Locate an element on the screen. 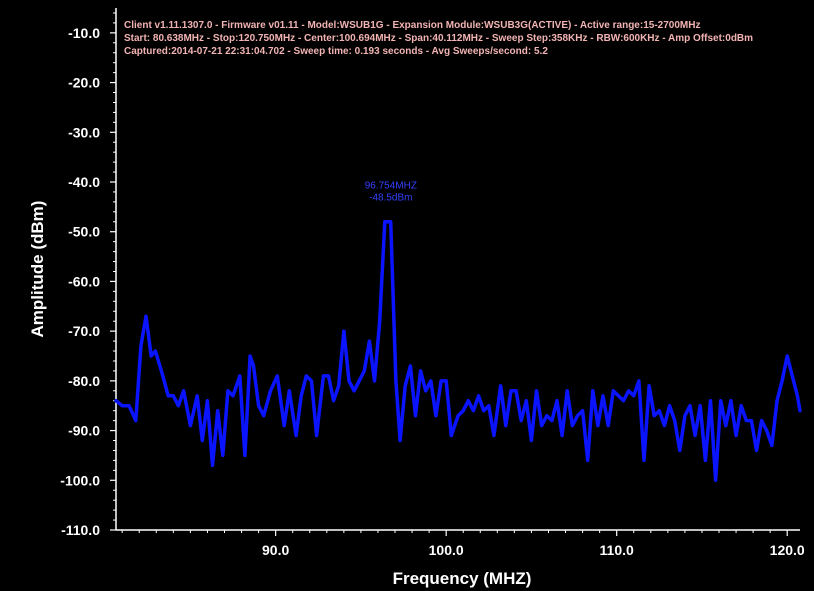 This screenshot has height=591, width=814. y-tick-label: -70.0 is located at coordinates (84, 331).